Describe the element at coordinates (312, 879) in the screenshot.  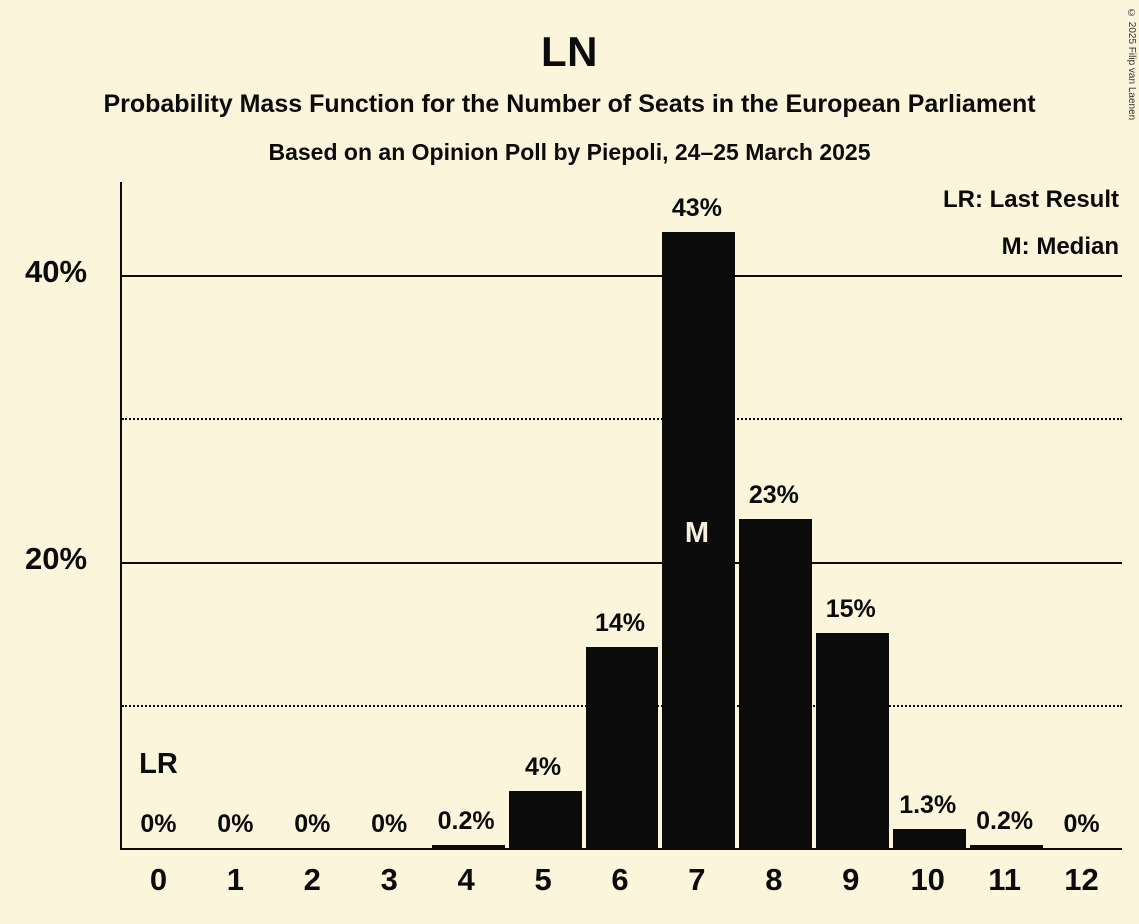
I see `x-axis-label-2: 2` at that location.